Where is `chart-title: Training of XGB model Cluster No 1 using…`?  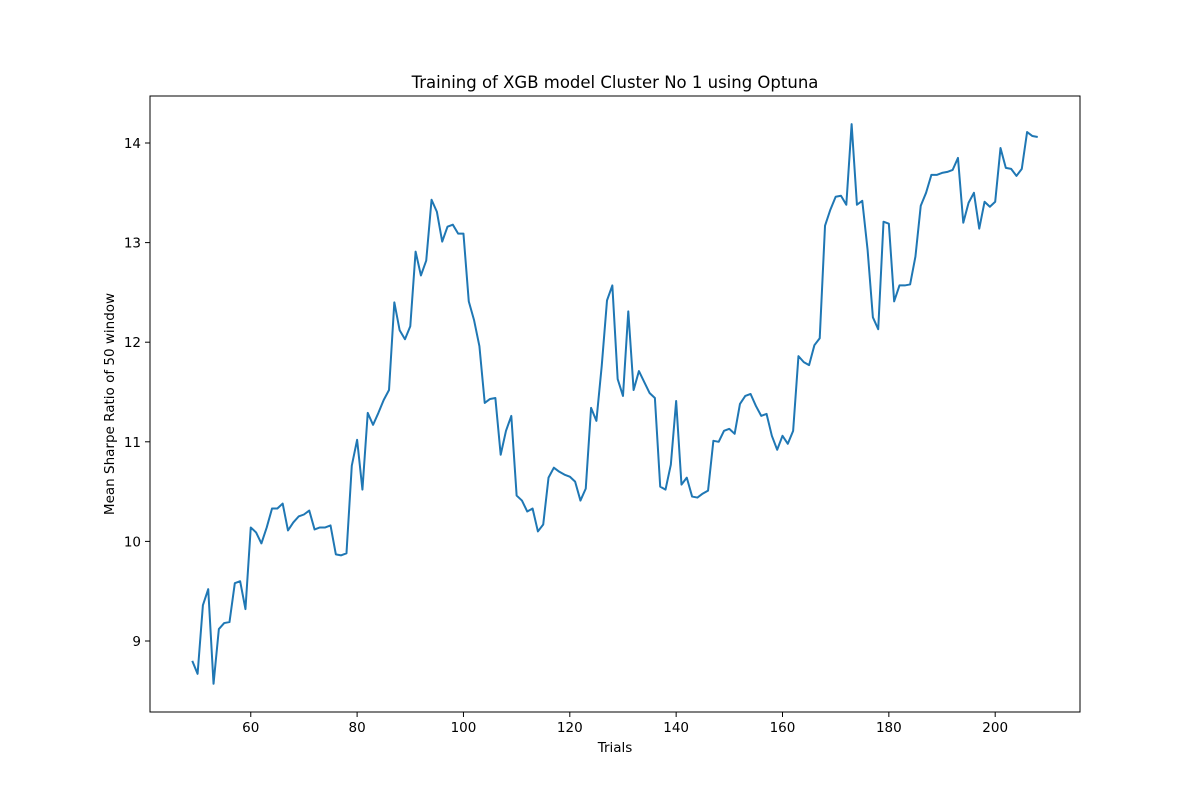 chart-title: Training of XGB model Cluster No 1 using… is located at coordinates (615, 82).